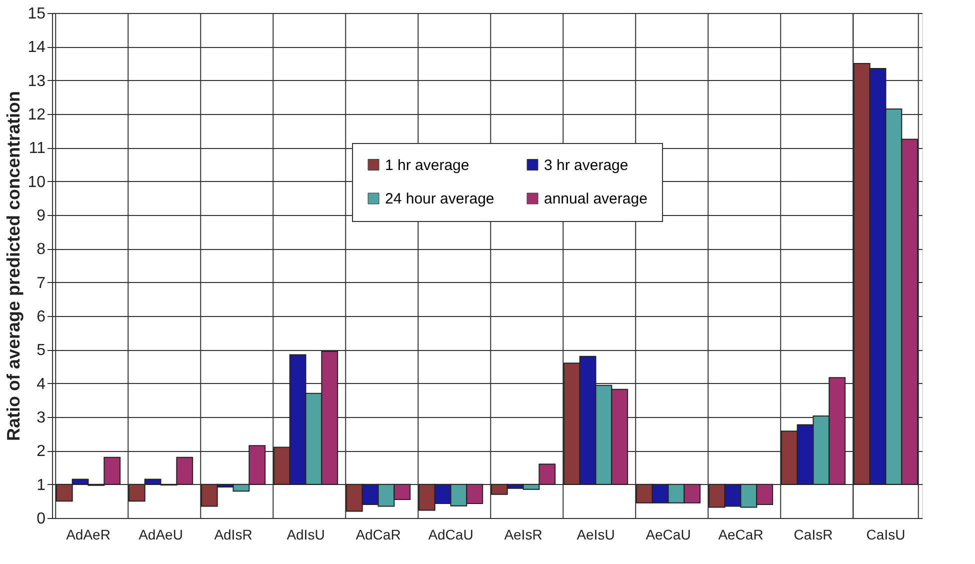 The width and height of the screenshot is (975, 564). I want to click on legend-label: 3 hr average, so click(586, 165).